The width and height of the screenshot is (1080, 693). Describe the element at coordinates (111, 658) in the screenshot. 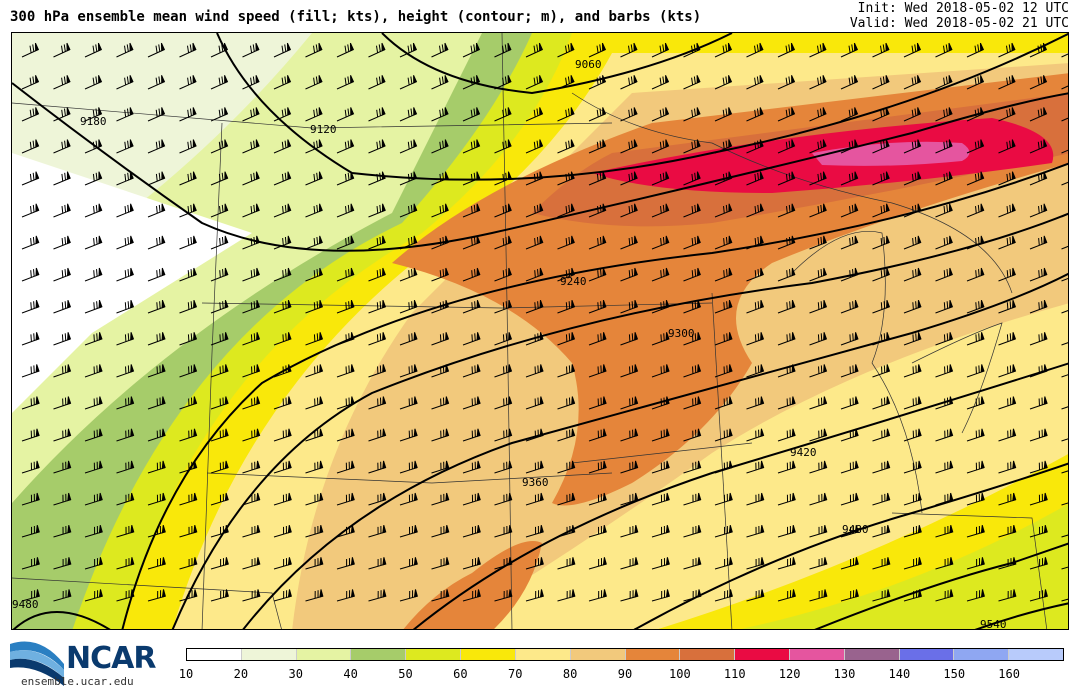

I see `ncar-logo-text: NCAR` at that location.